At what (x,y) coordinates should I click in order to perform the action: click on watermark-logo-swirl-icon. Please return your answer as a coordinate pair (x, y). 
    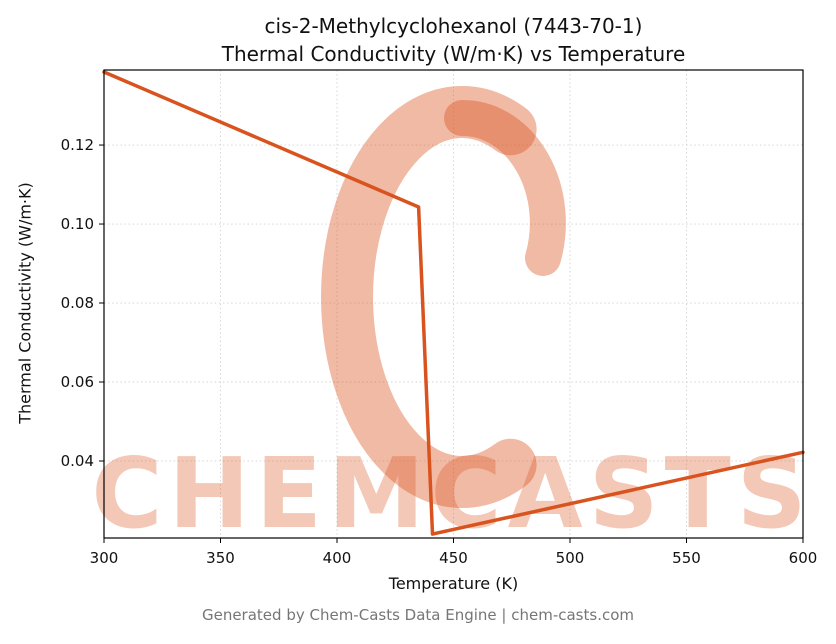
    Looking at the image, I should click on (505, 187).